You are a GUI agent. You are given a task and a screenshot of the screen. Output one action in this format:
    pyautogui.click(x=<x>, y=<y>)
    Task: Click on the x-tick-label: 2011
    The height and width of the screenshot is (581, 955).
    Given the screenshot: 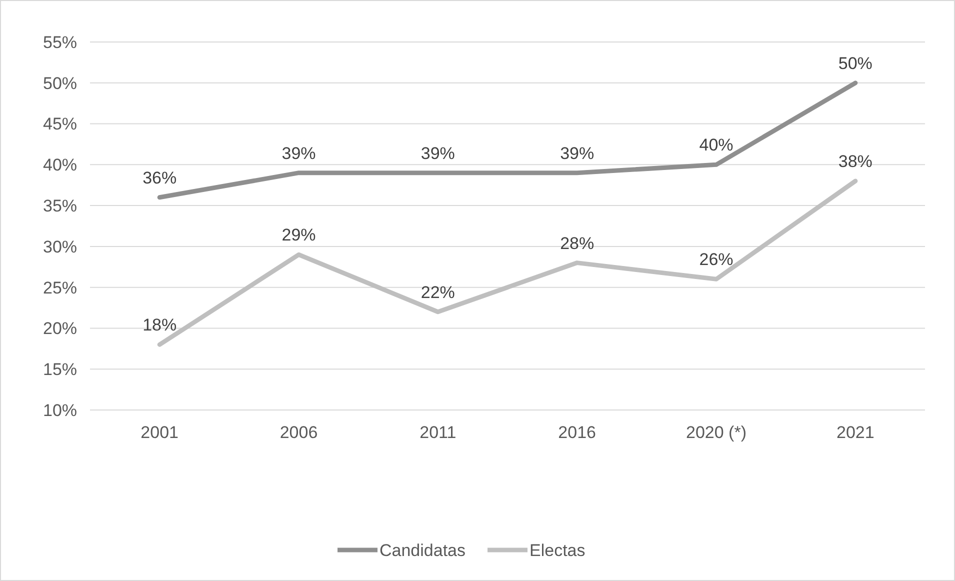 What is the action you would take?
    pyautogui.click(x=438, y=432)
    